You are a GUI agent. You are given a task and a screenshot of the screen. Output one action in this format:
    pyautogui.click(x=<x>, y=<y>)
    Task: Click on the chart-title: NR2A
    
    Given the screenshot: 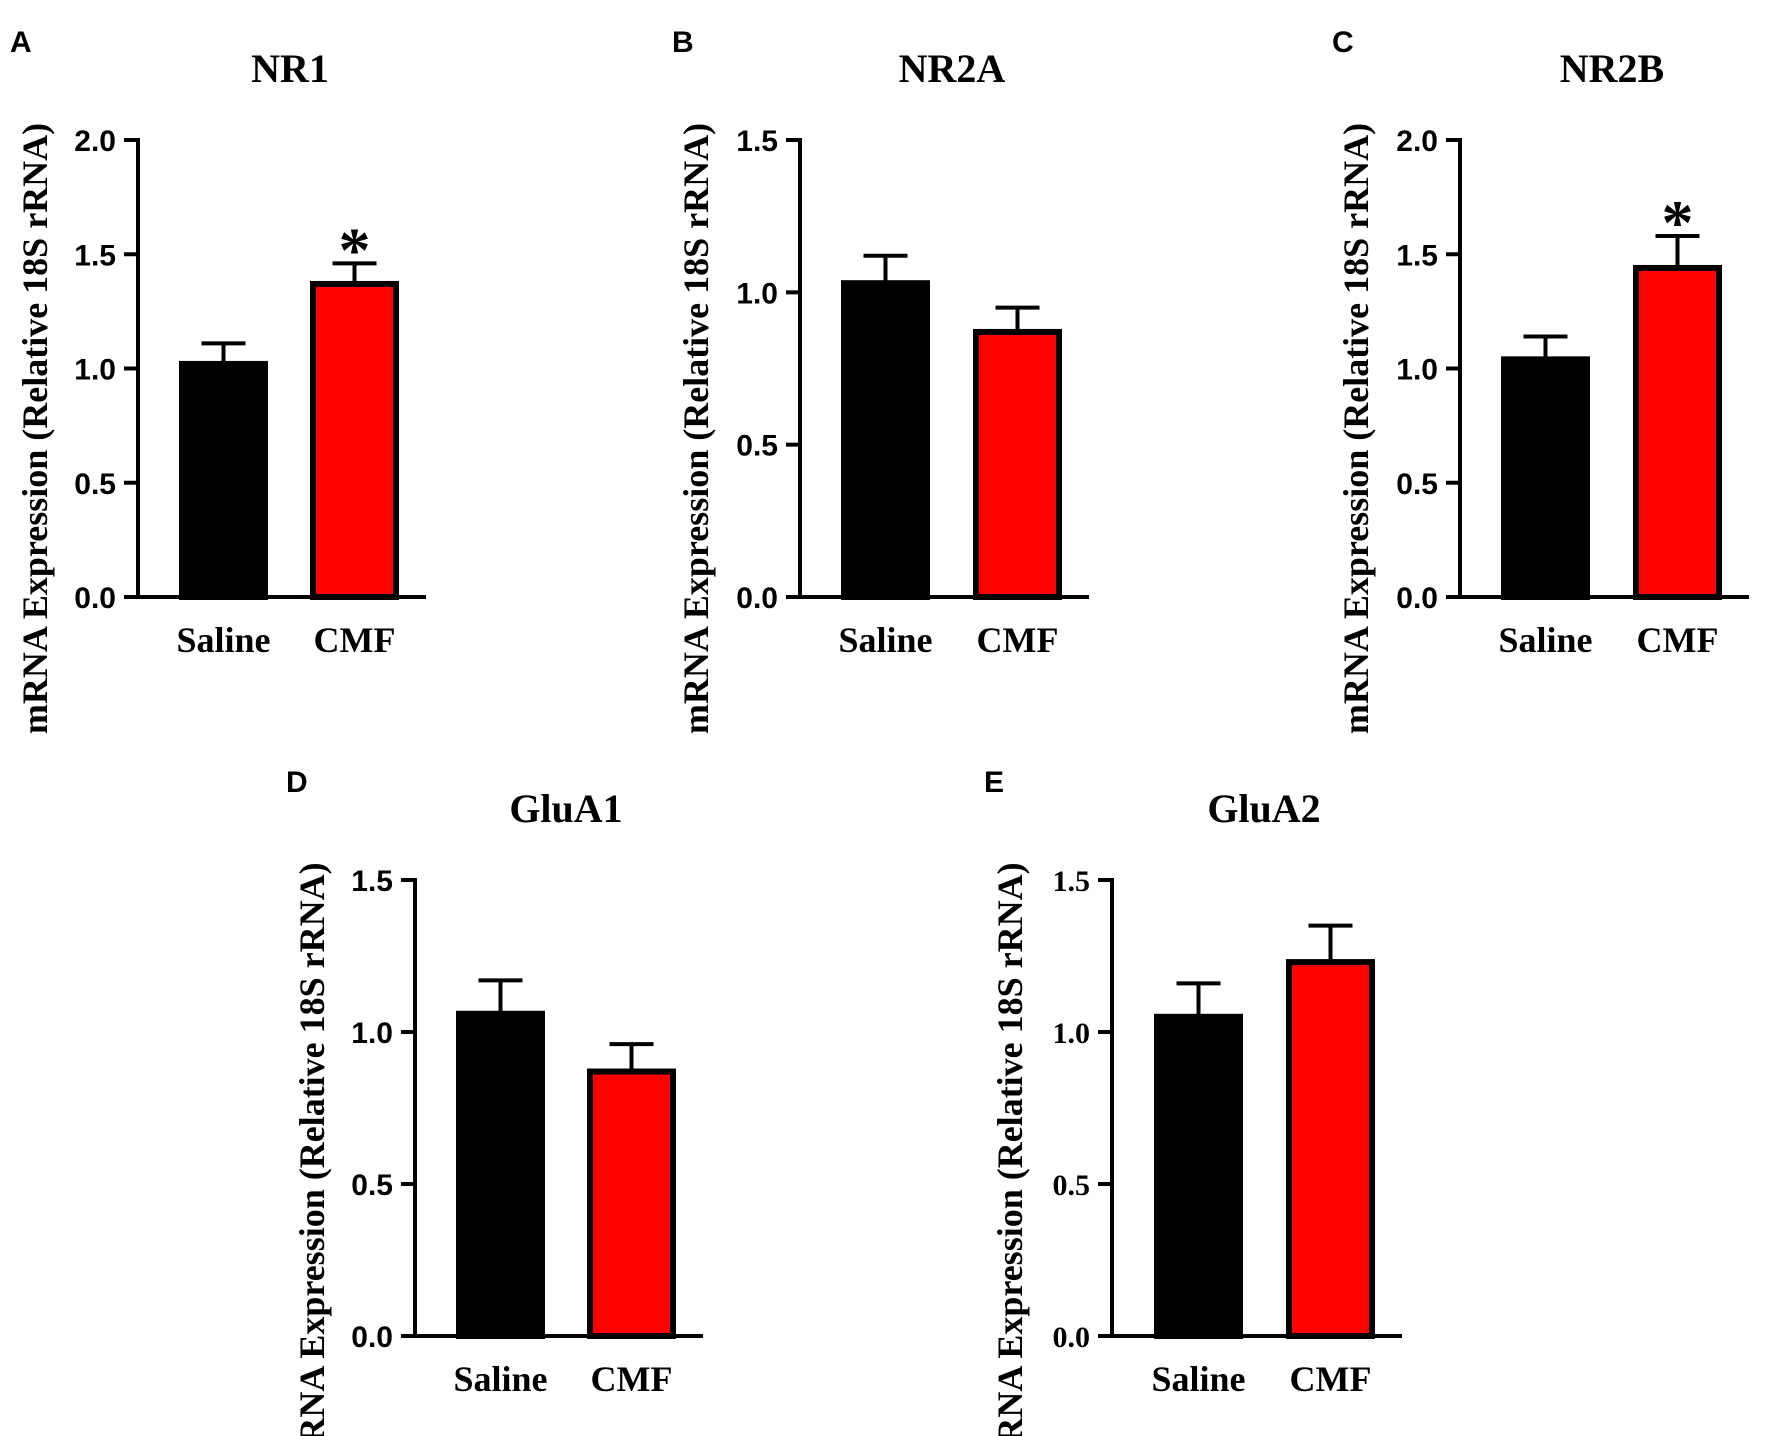 What is the action you would take?
    pyautogui.click(x=952, y=68)
    